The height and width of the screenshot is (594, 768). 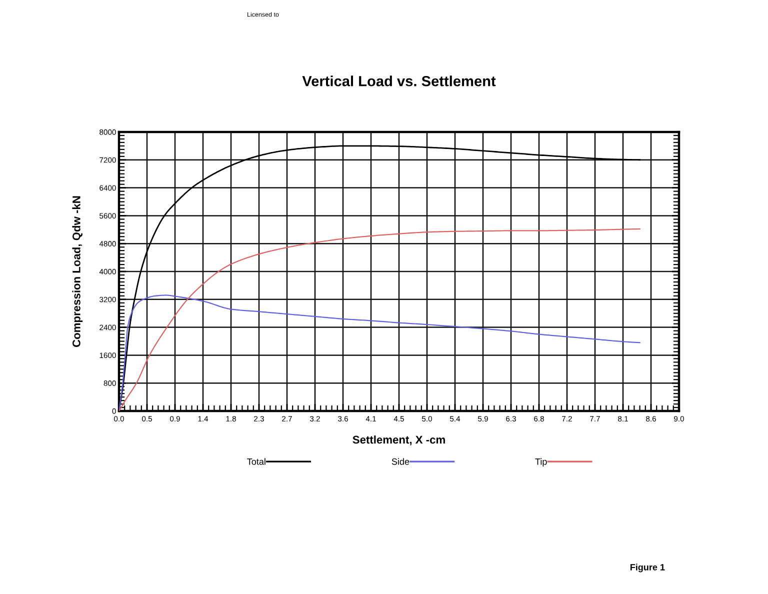 What do you see at coordinates (77, 271) in the screenshot?
I see `y-axis-title: Compression Load, Qdw -kN` at bounding box center [77, 271].